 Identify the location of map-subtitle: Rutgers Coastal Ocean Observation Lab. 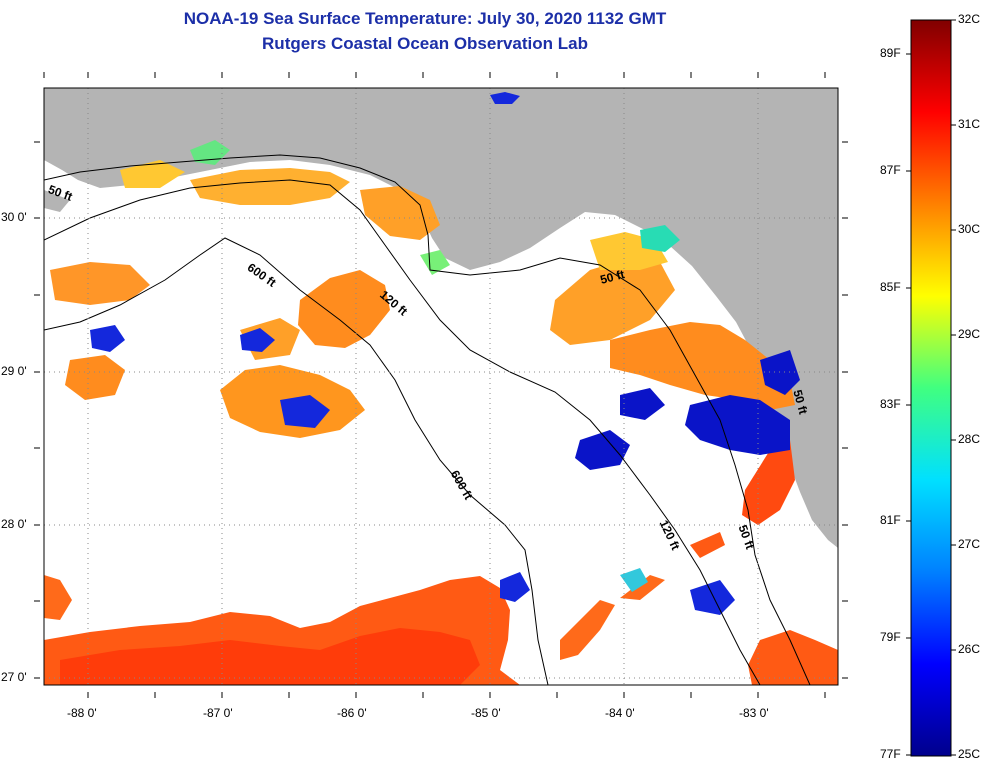
(425, 43).